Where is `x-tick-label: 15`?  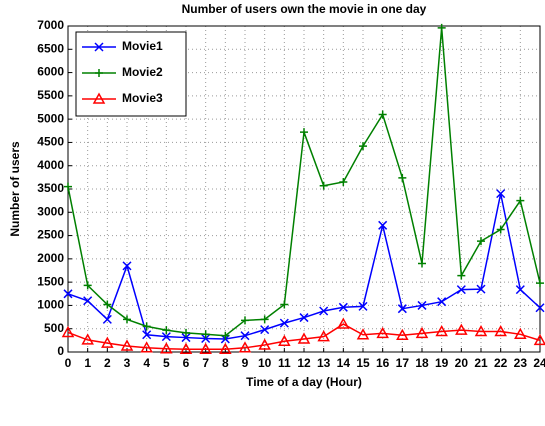 x-tick-label: 15 is located at coordinates (363, 363).